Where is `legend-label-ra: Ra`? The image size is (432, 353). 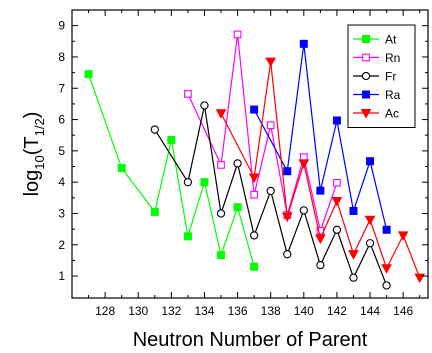 legend-label-ra: Ra is located at coordinates (393, 95).